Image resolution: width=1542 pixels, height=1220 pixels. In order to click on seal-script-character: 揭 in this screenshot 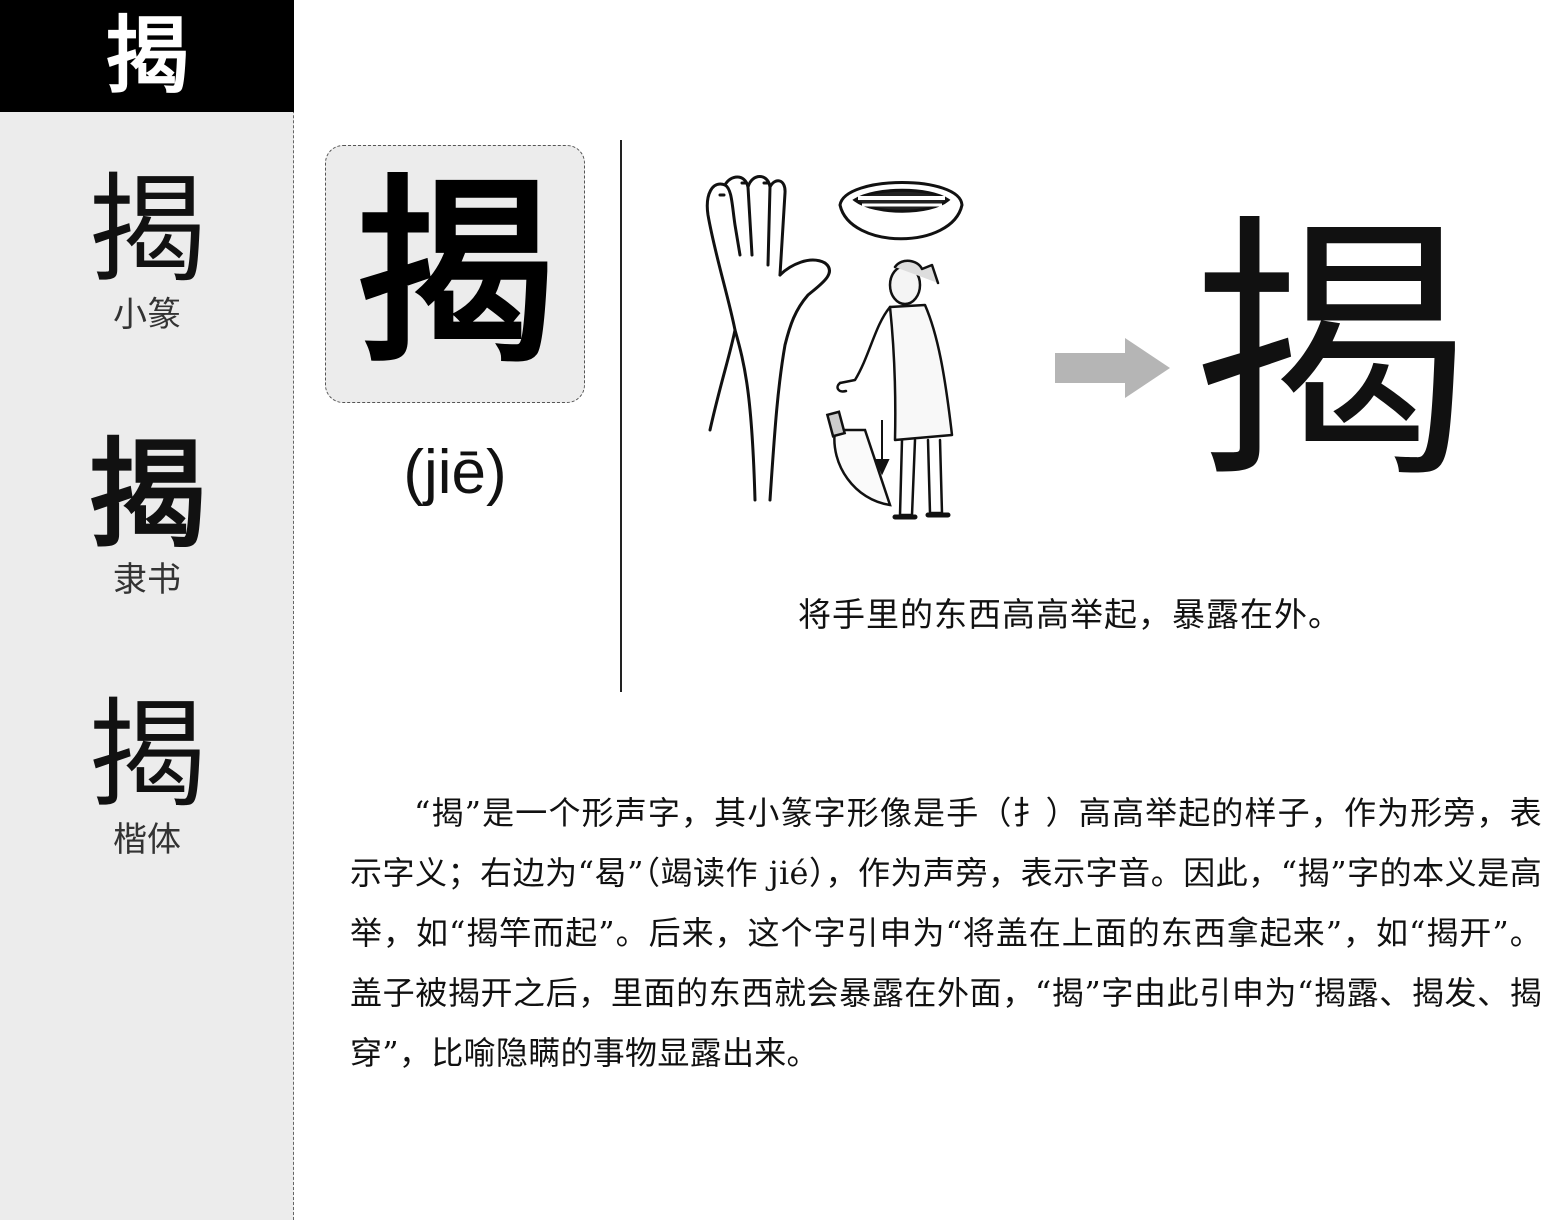, I will do `click(1330, 355)`.